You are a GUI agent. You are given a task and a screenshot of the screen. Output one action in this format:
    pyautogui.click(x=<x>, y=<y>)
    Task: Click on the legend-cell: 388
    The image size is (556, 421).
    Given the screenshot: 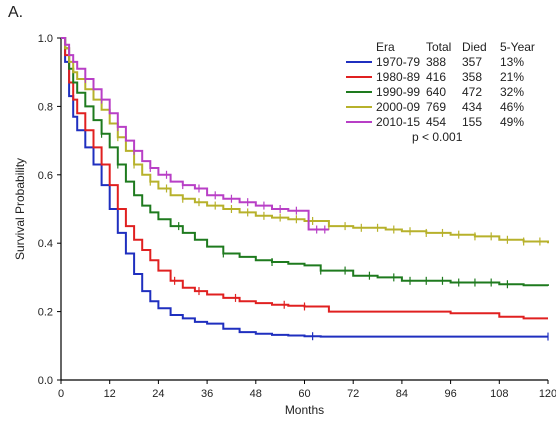 What is the action you would take?
    pyautogui.click(x=436, y=62)
    